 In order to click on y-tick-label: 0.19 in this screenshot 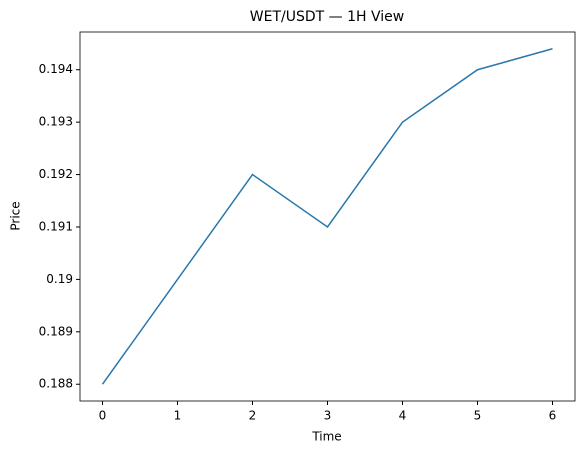, I will do `click(59, 279)`.